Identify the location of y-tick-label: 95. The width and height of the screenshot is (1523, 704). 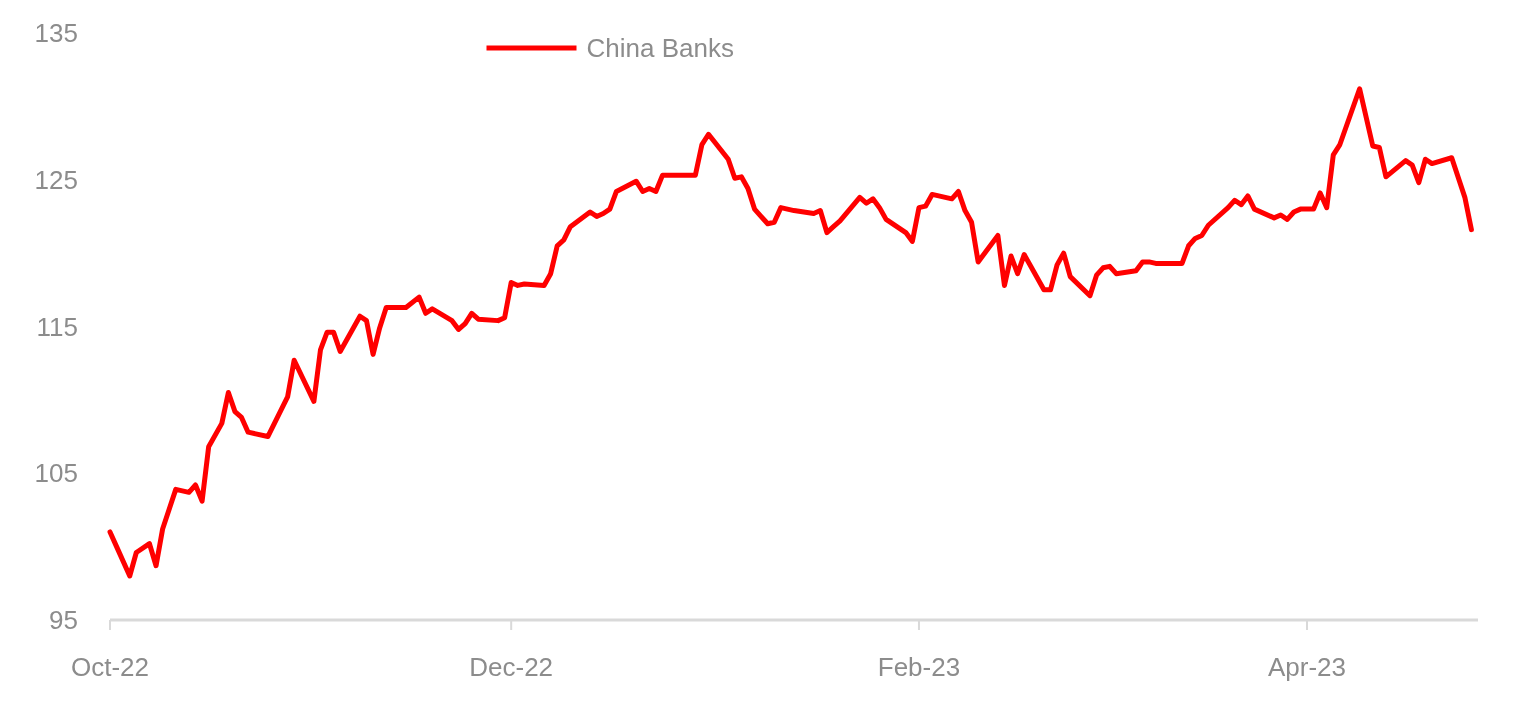
(63, 620).